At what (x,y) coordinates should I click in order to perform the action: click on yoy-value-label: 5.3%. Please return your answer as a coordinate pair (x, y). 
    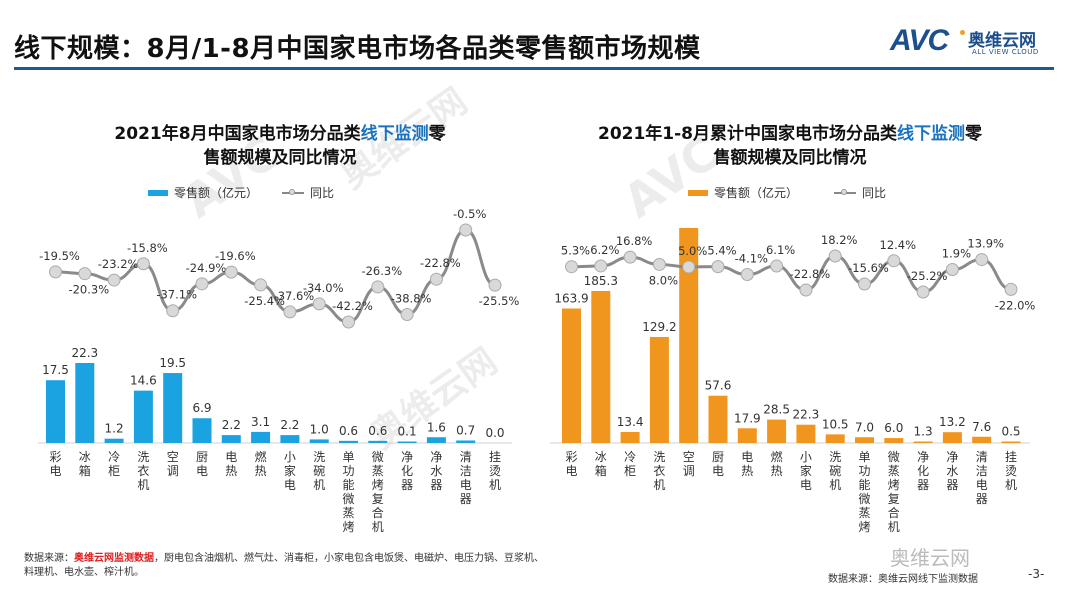
    Looking at the image, I should click on (575, 251).